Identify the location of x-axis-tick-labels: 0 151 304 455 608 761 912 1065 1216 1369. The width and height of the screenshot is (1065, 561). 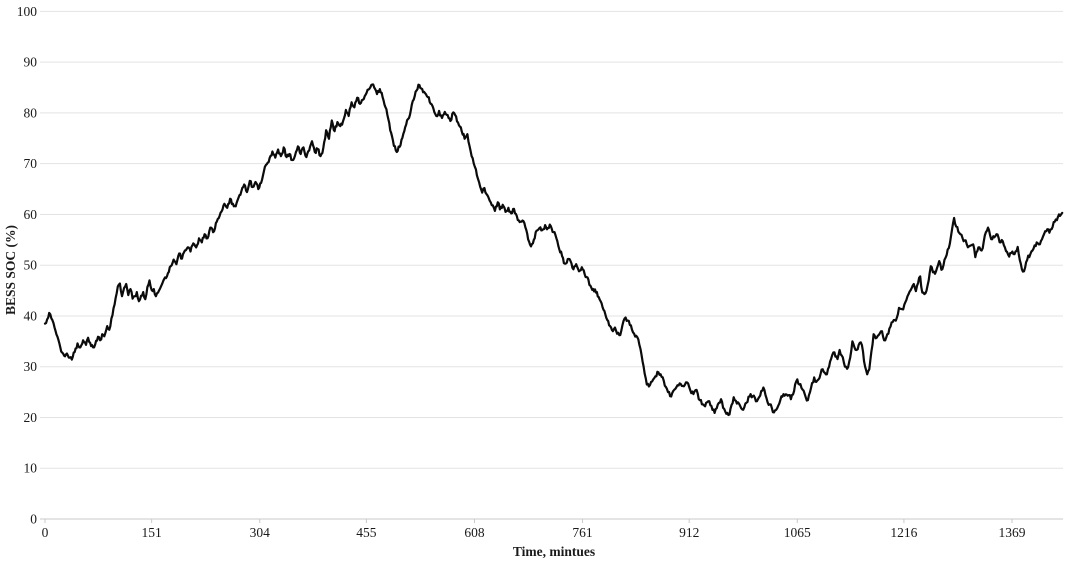
(534, 532).